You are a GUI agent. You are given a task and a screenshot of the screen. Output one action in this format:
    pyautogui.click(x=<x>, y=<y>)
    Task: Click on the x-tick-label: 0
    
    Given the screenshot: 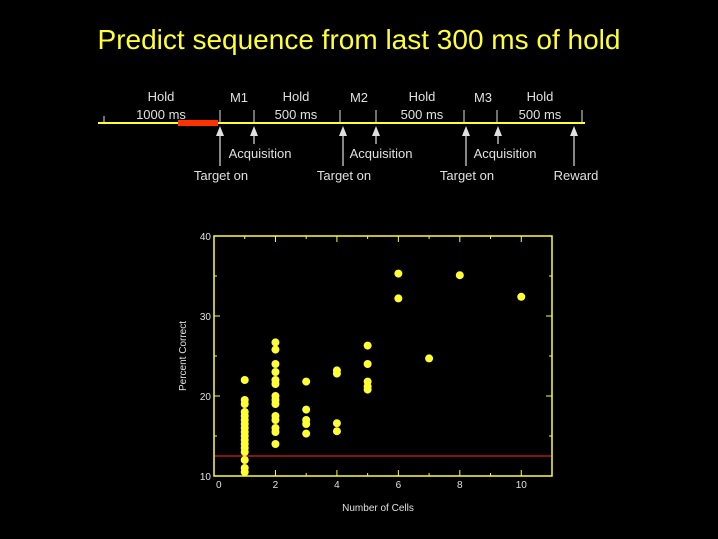 What is the action you would take?
    pyautogui.click(x=219, y=485)
    